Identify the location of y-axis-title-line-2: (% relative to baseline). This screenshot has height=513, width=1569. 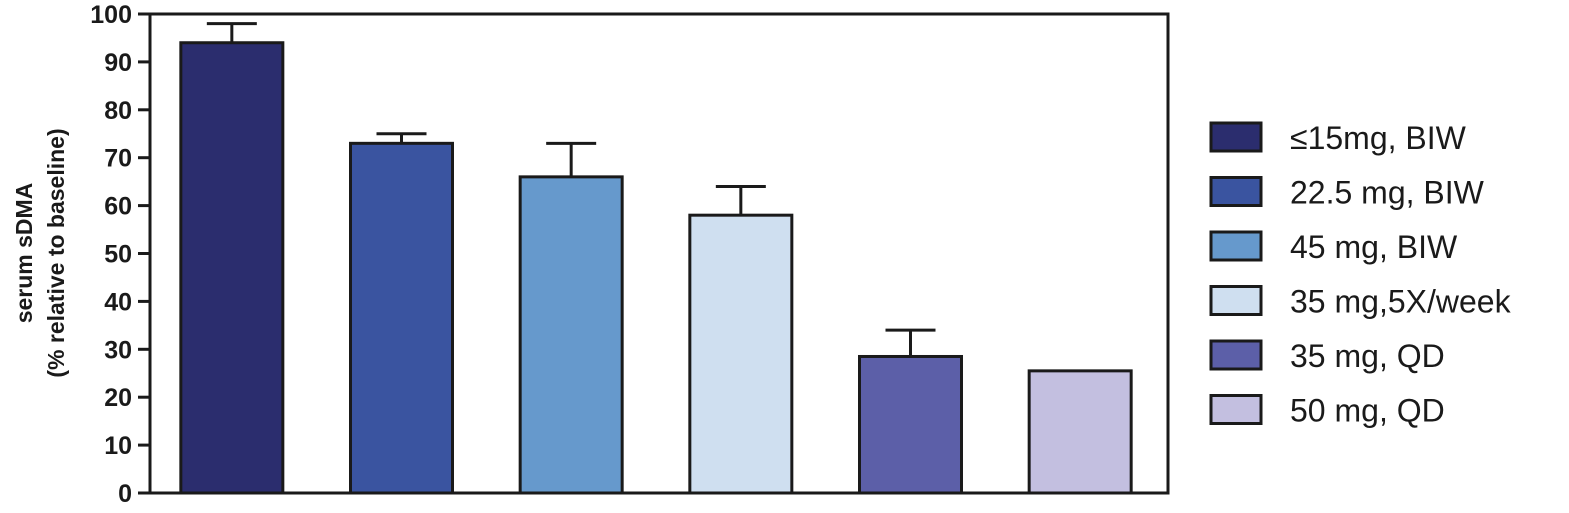
(56, 252).